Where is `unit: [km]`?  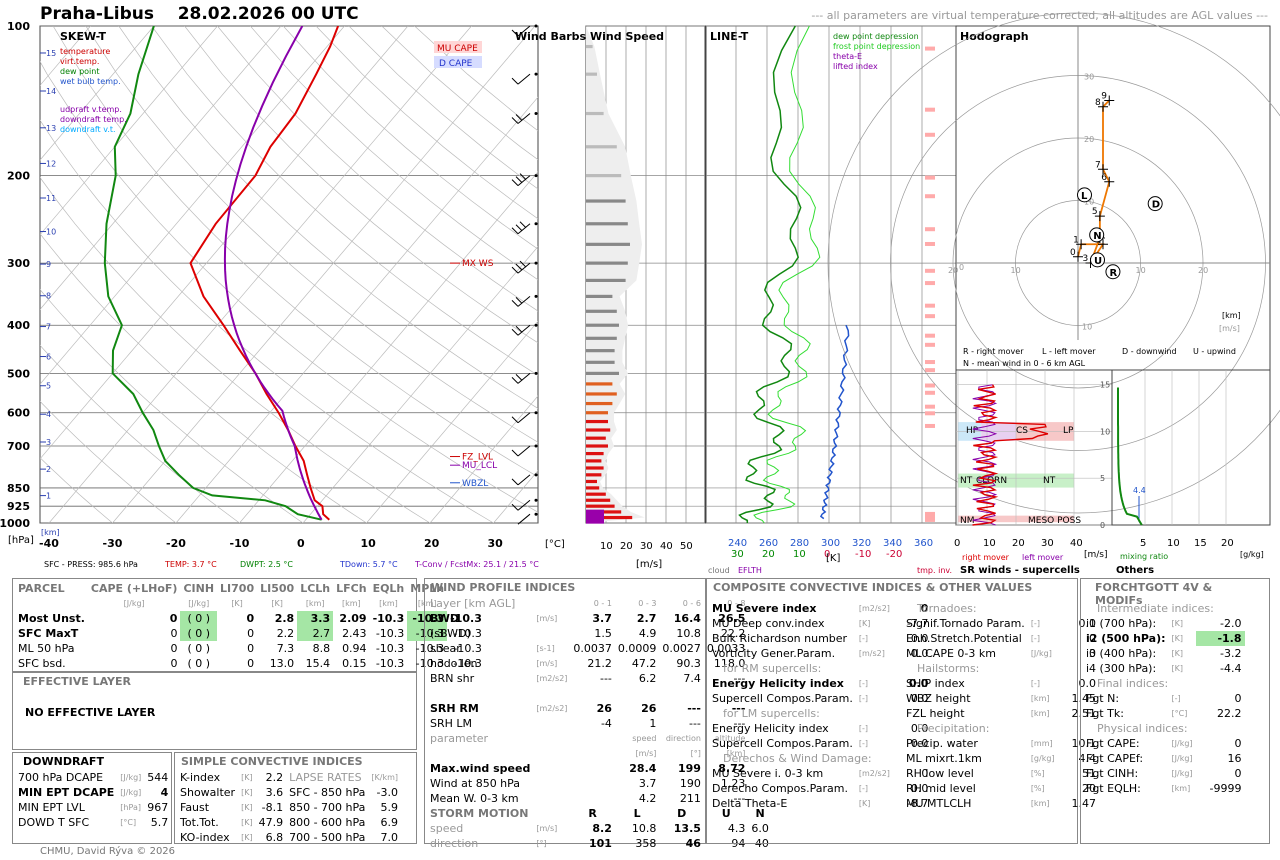
unit: [km] is located at coordinates (427, 603).